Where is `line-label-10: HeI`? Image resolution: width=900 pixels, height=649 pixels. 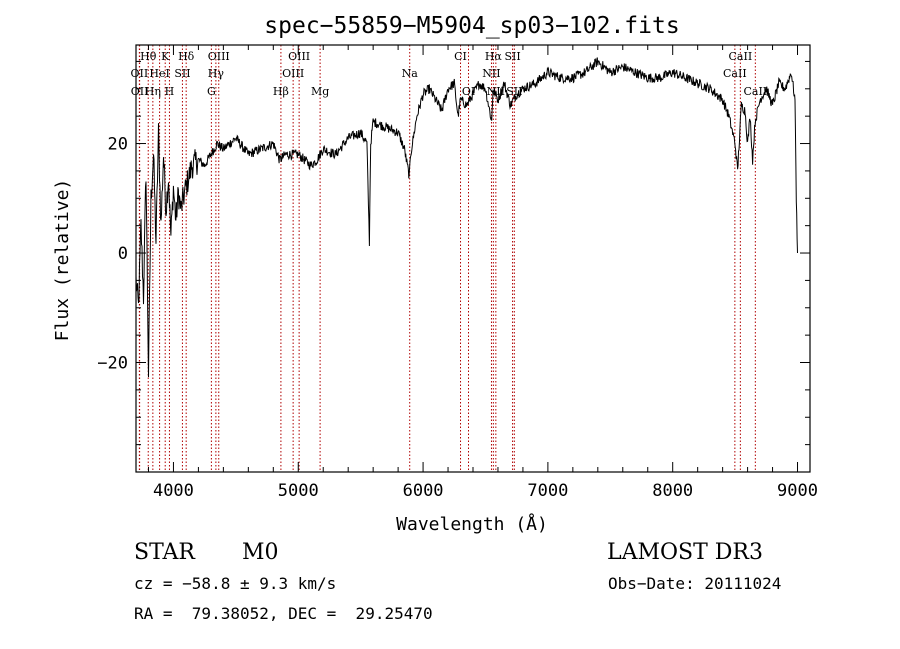
line-label-10: HeI is located at coordinates (159, 73).